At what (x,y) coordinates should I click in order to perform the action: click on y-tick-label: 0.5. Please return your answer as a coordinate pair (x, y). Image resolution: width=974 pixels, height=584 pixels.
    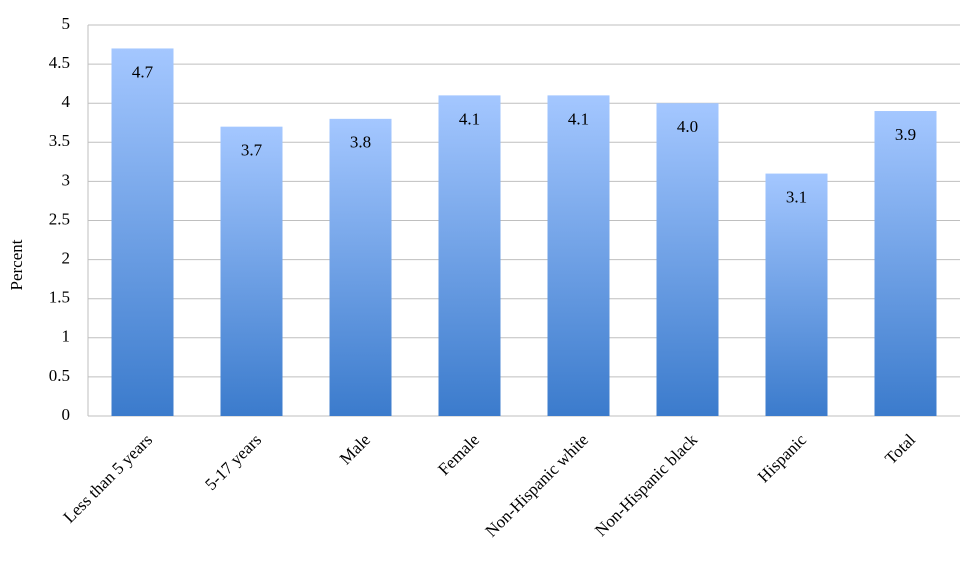
    Looking at the image, I should click on (59, 375).